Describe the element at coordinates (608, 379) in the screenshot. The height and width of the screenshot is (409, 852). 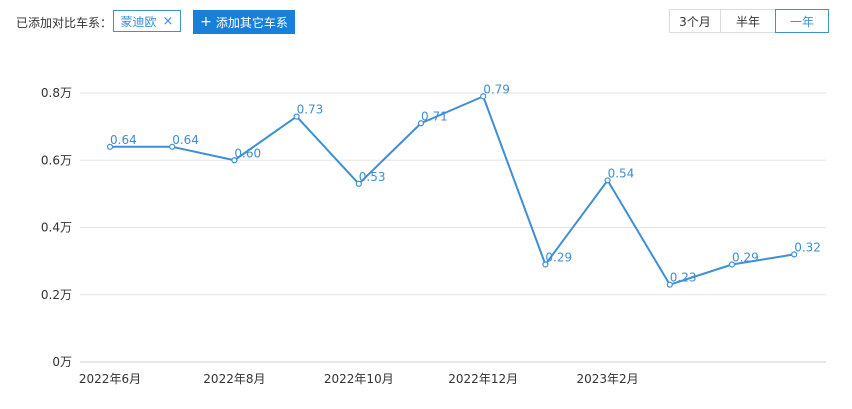
I see `x-tick-label: 2023年2月` at that location.